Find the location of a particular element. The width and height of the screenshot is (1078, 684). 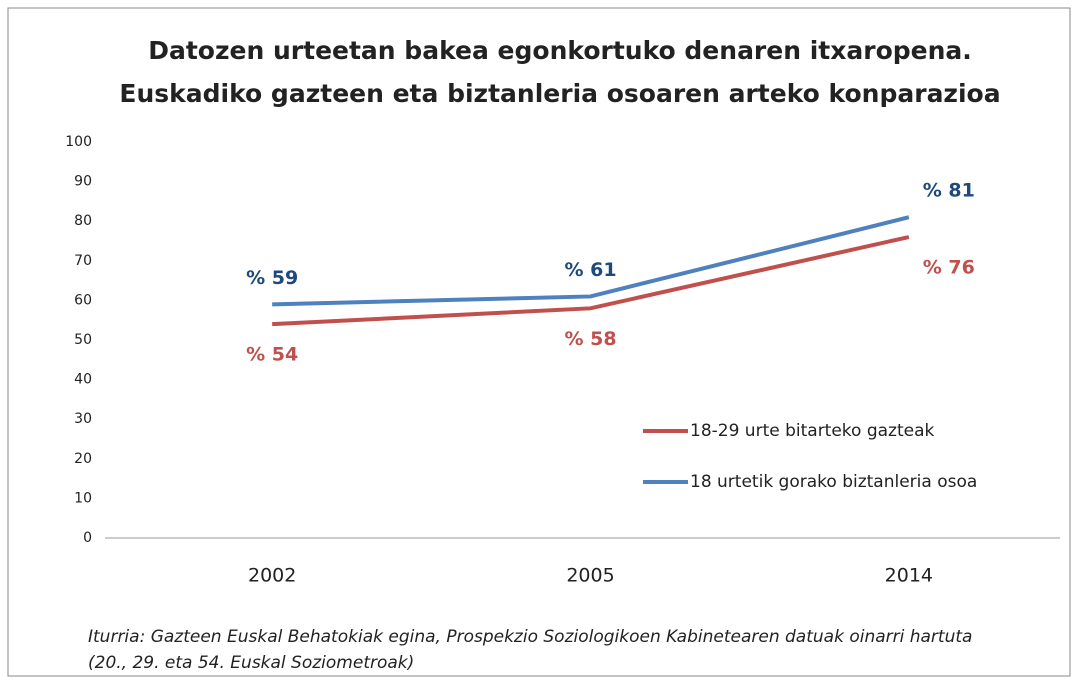

data-label: % 59 is located at coordinates (272, 278).